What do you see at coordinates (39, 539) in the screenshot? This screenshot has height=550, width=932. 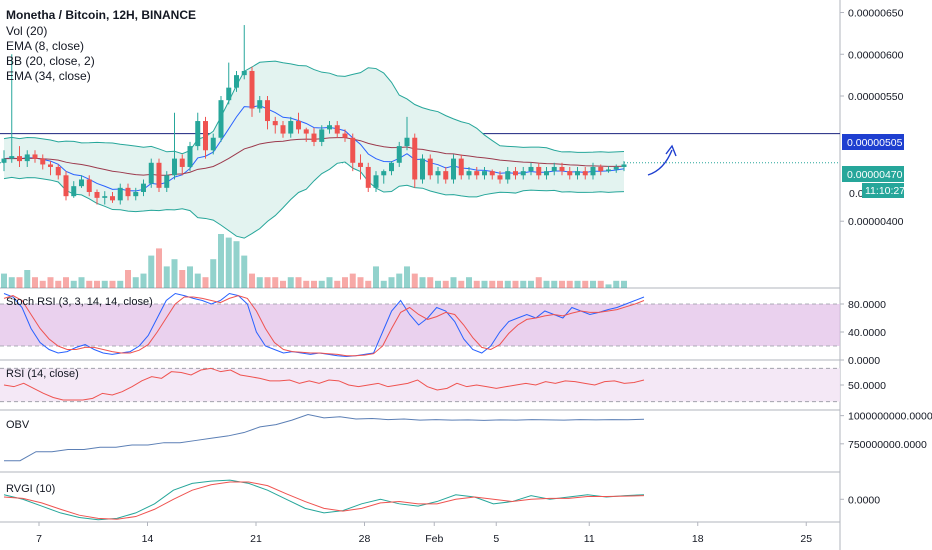 I see `time-tick-label: 7` at bounding box center [39, 539].